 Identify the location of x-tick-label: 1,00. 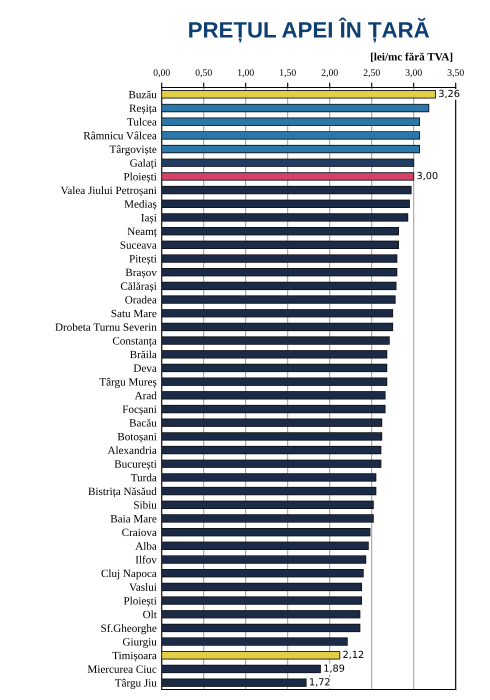
(246, 73).